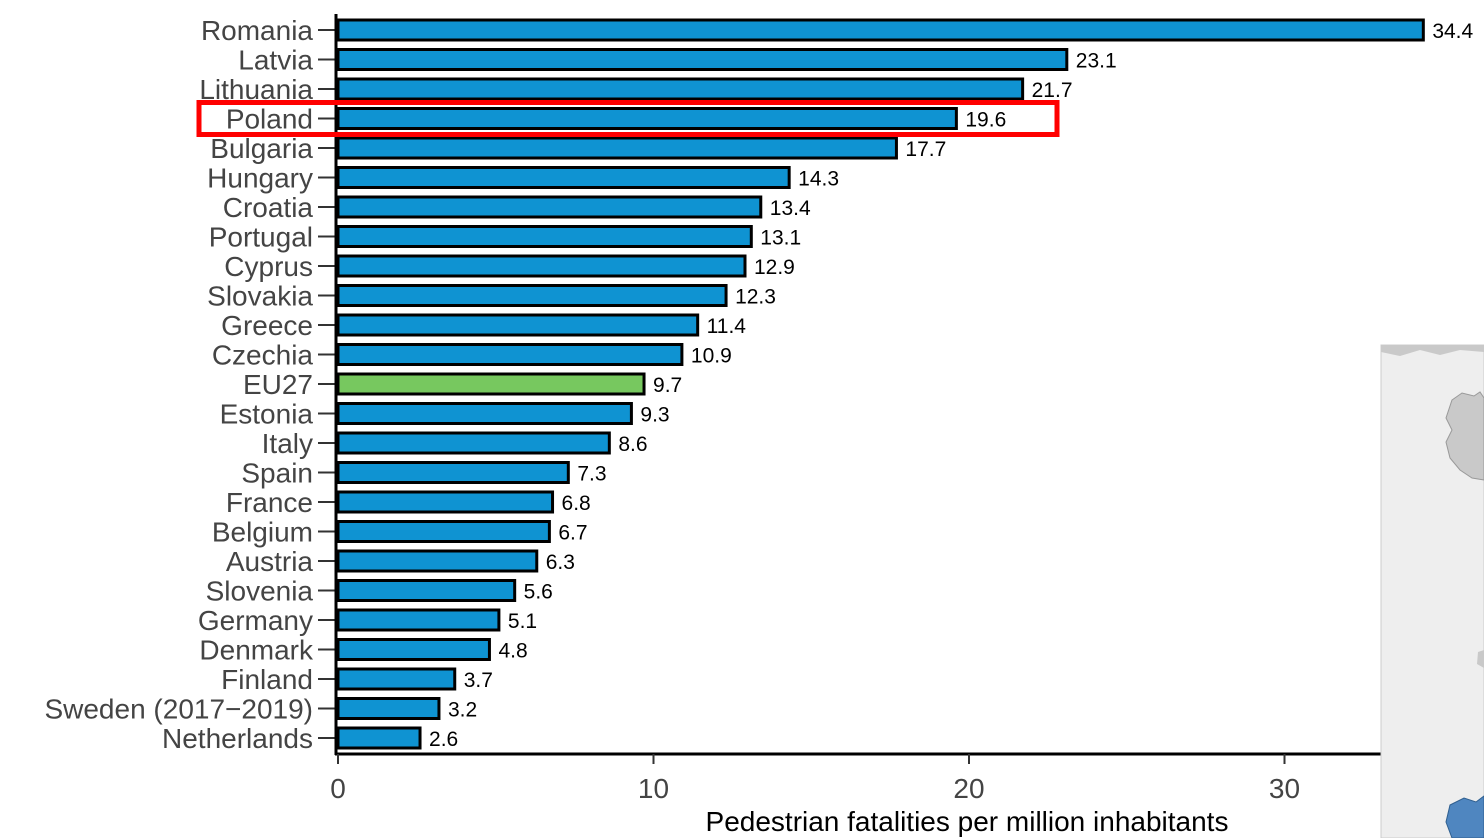 The image size is (1484, 838). Describe the element at coordinates (632, 444) in the screenshot. I see `value-label-italy: 8.6` at that location.